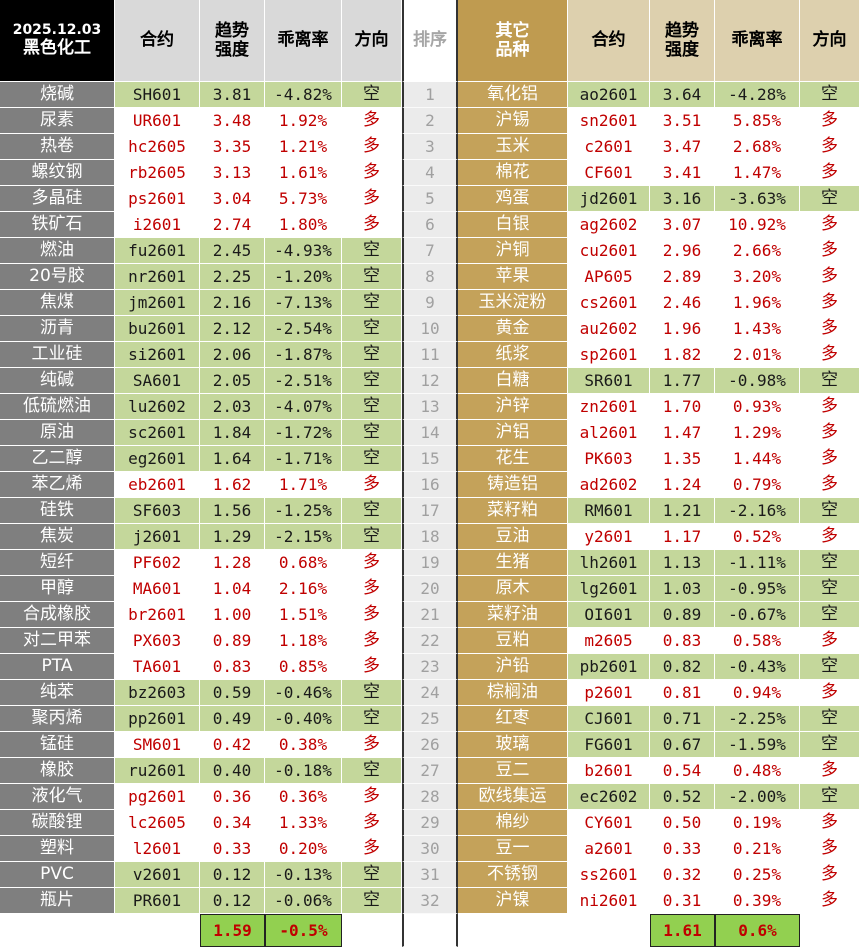 This screenshot has height=947, width=860. I want to click on commodity-name: 苹果, so click(513, 277).